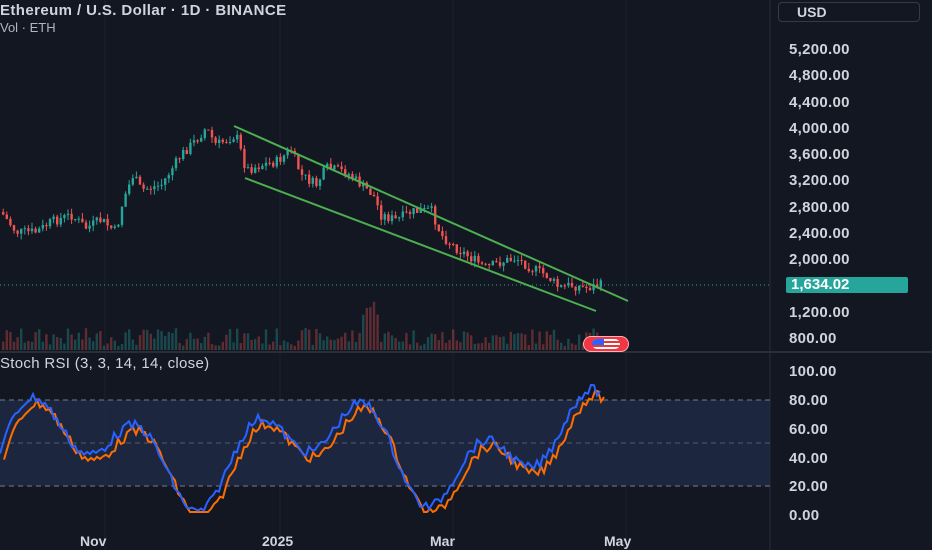 This screenshot has width=932, height=550. Describe the element at coordinates (385, 443) in the screenshot. I see `stoch-band` at that location.